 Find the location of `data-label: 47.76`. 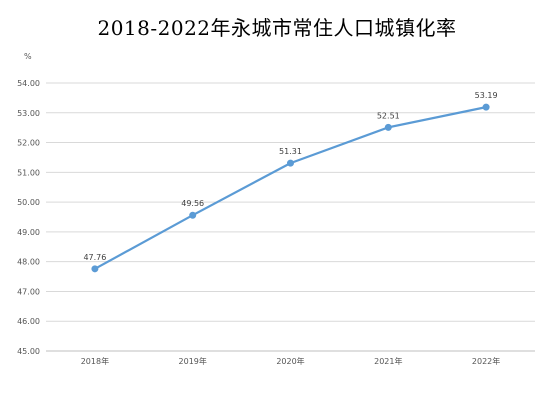

data-label: 47.76 is located at coordinates (94, 257).